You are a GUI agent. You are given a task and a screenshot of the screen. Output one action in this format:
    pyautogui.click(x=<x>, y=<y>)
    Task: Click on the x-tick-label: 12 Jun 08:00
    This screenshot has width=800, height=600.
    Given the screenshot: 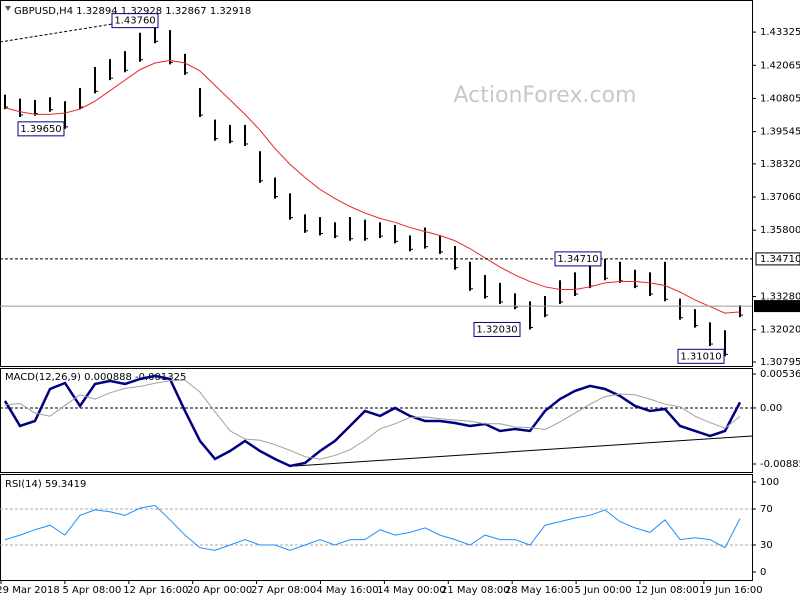 What is the action you would take?
    pyautogui.click(x=667, y=590)
    